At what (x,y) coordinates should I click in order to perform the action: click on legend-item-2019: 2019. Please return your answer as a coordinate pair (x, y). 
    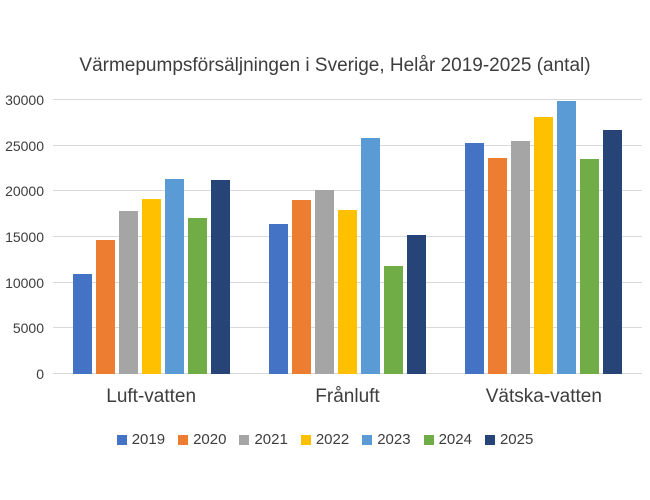
    Looking at the image, I should click on (141, 439).